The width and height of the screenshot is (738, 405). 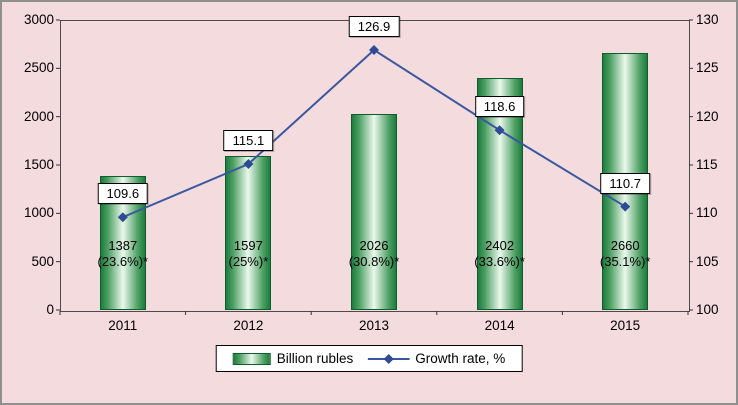 I want to click on bar-2012, so click(x=248, y=232).